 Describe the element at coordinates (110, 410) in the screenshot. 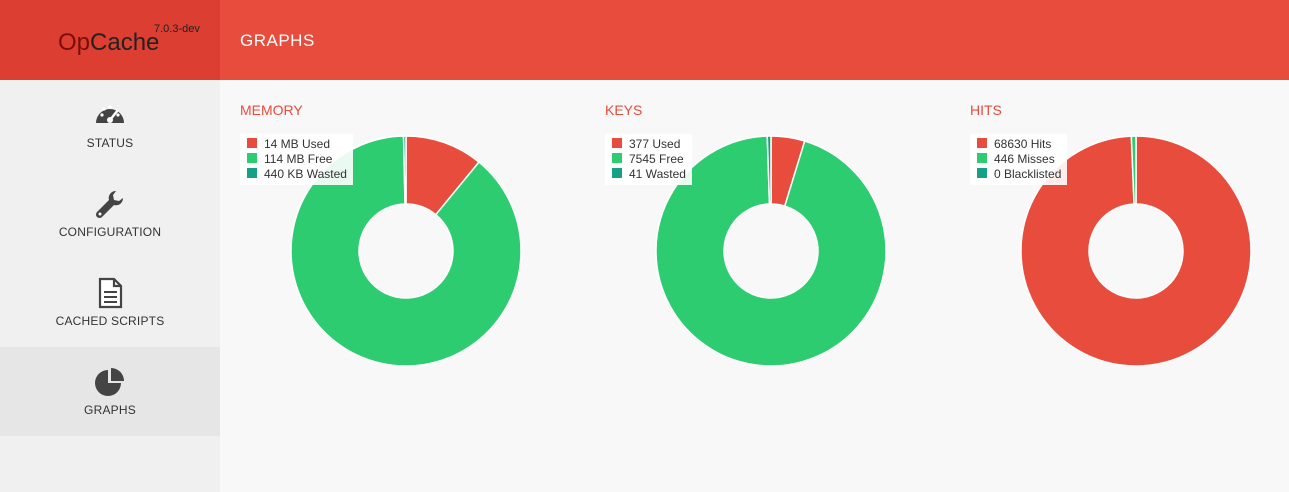

I see `sidebar-item-label: GRAPHS` at that location.